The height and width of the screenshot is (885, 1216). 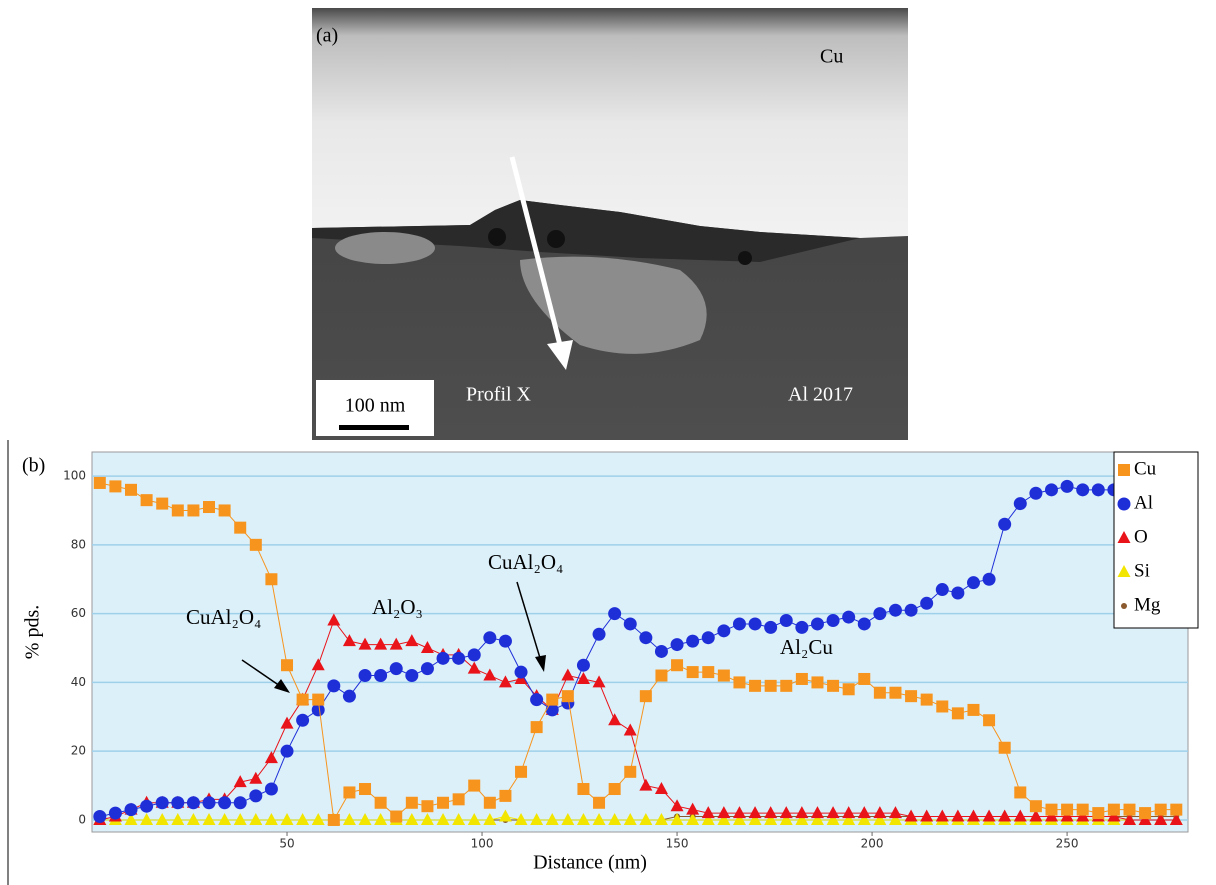 What do you see at coordinates (327, 36) in the screenshot?
I see `panel-label: (a)` at bounding box center [327, 36].